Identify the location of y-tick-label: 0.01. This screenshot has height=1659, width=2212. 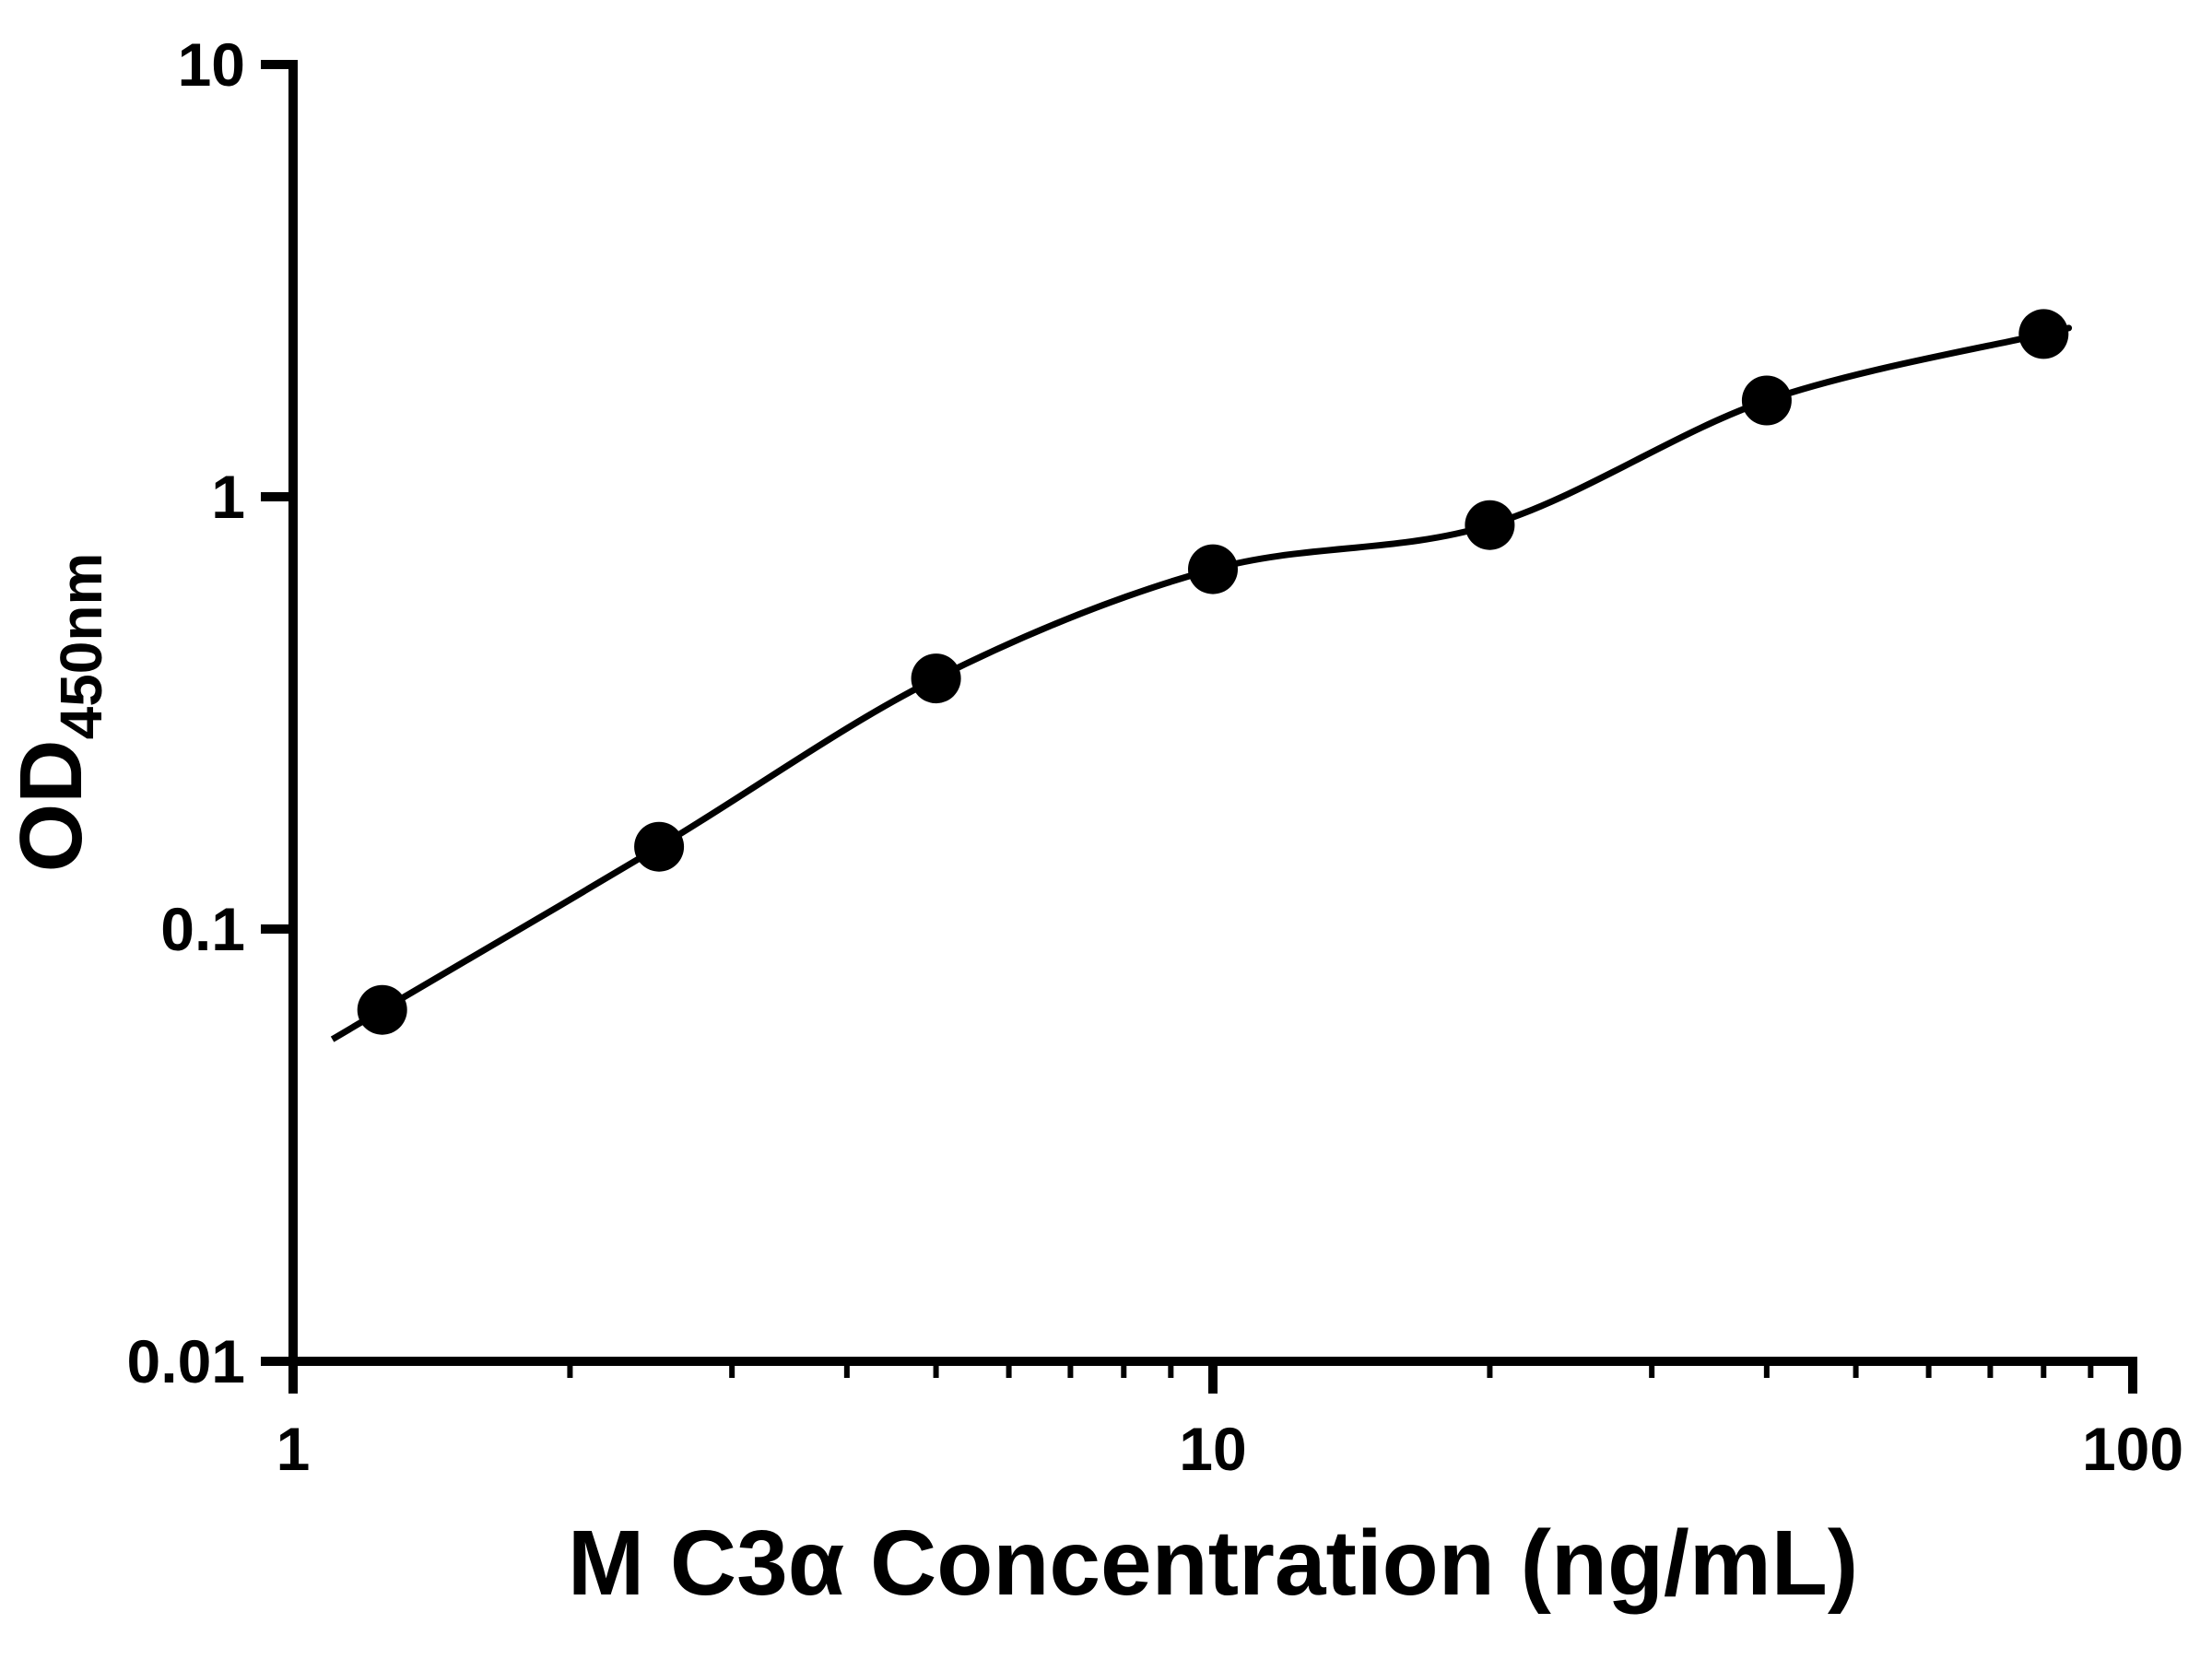
(186, 1361).